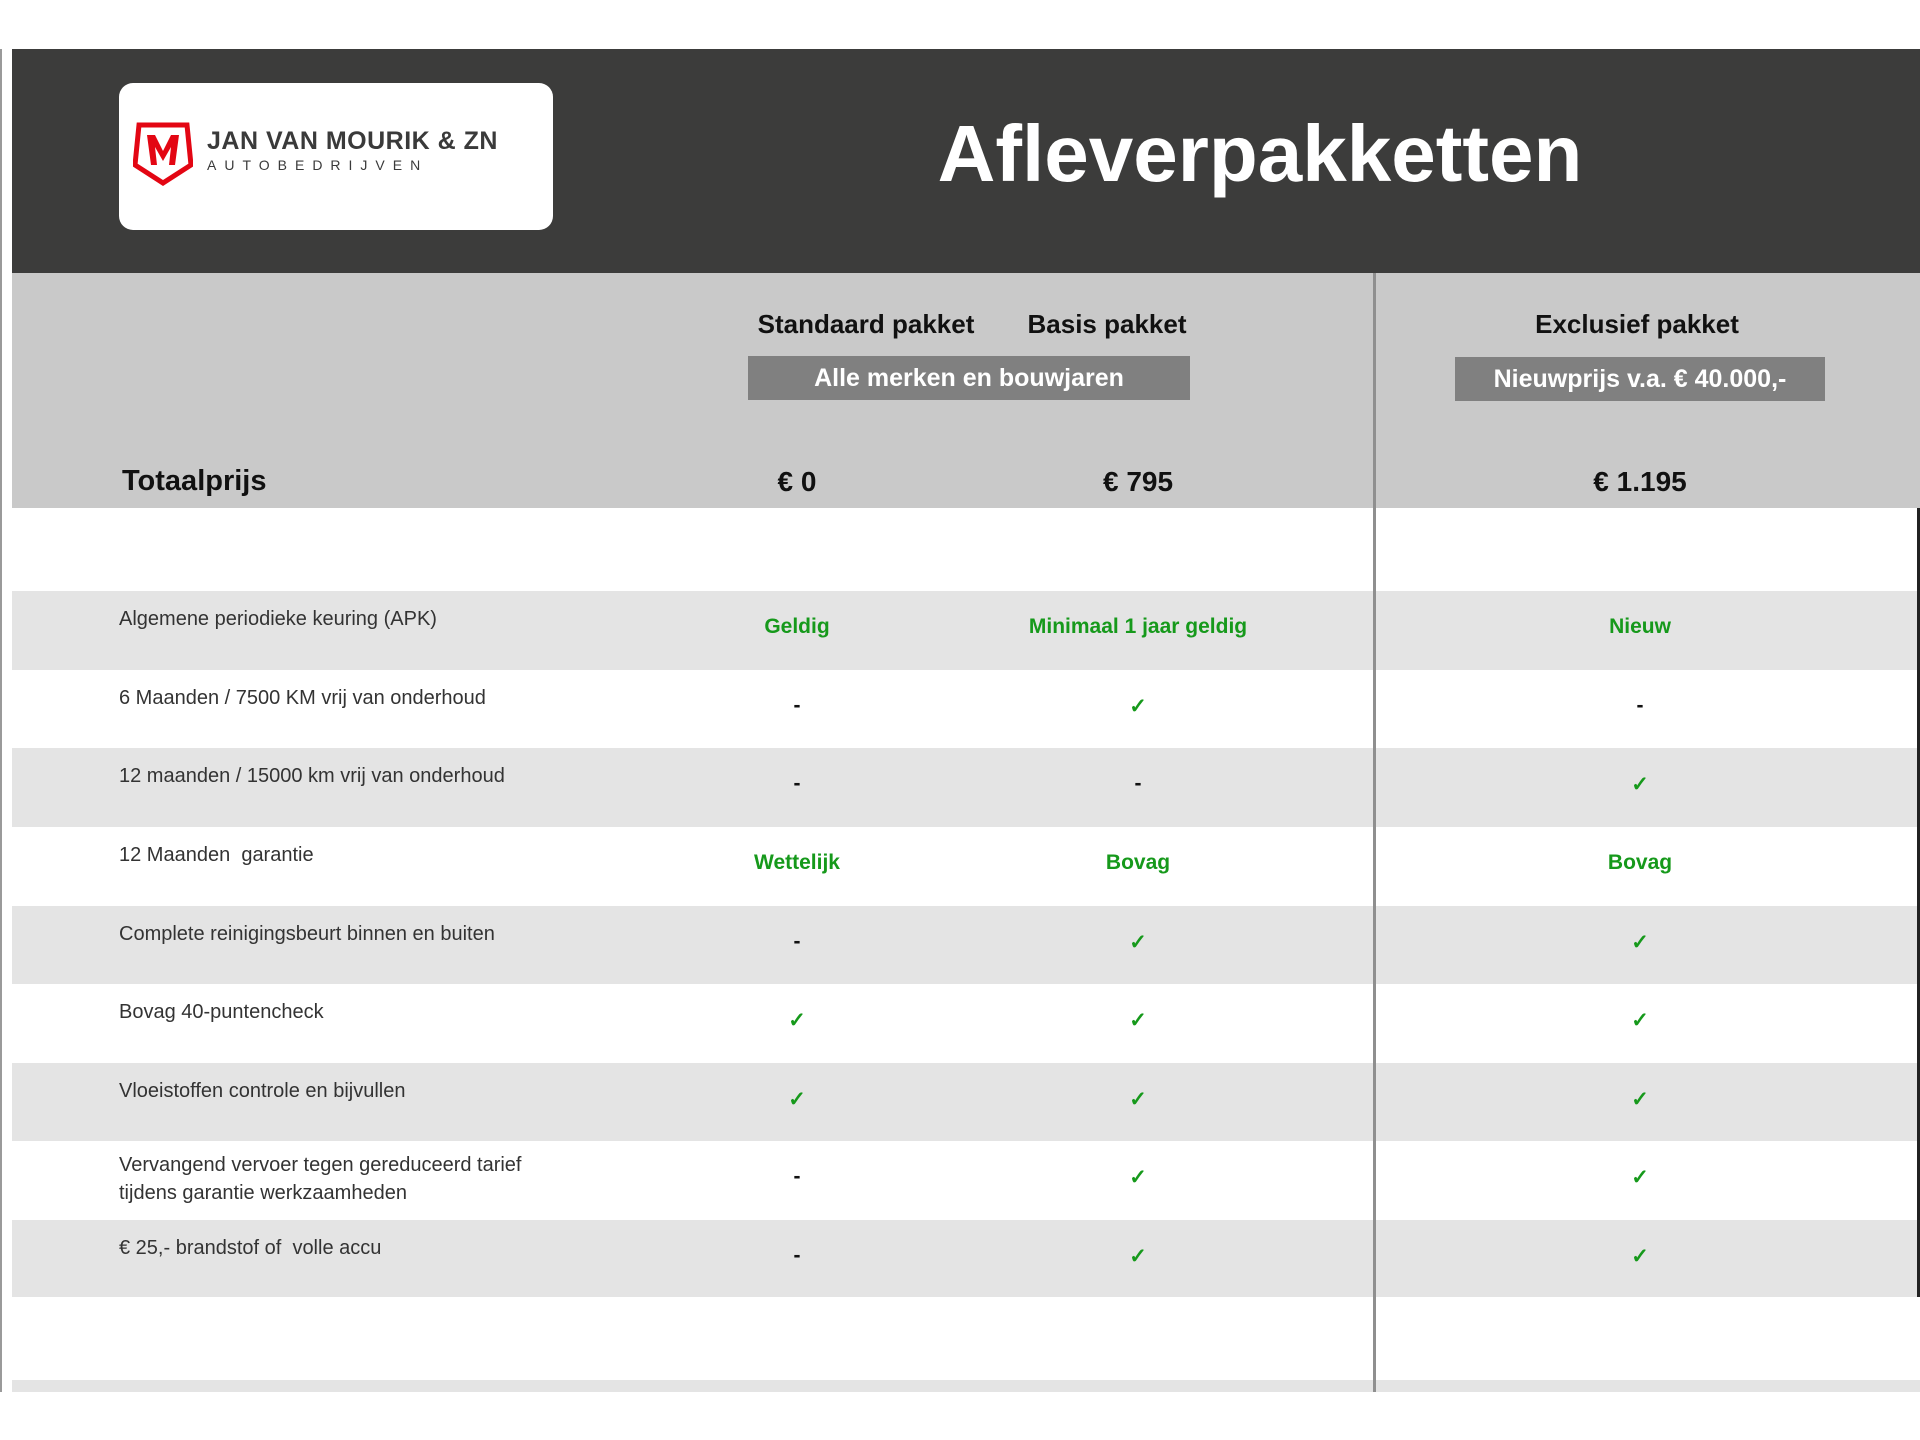  I want to click on total-price-label: Totaalprijs, so click(194, 481).